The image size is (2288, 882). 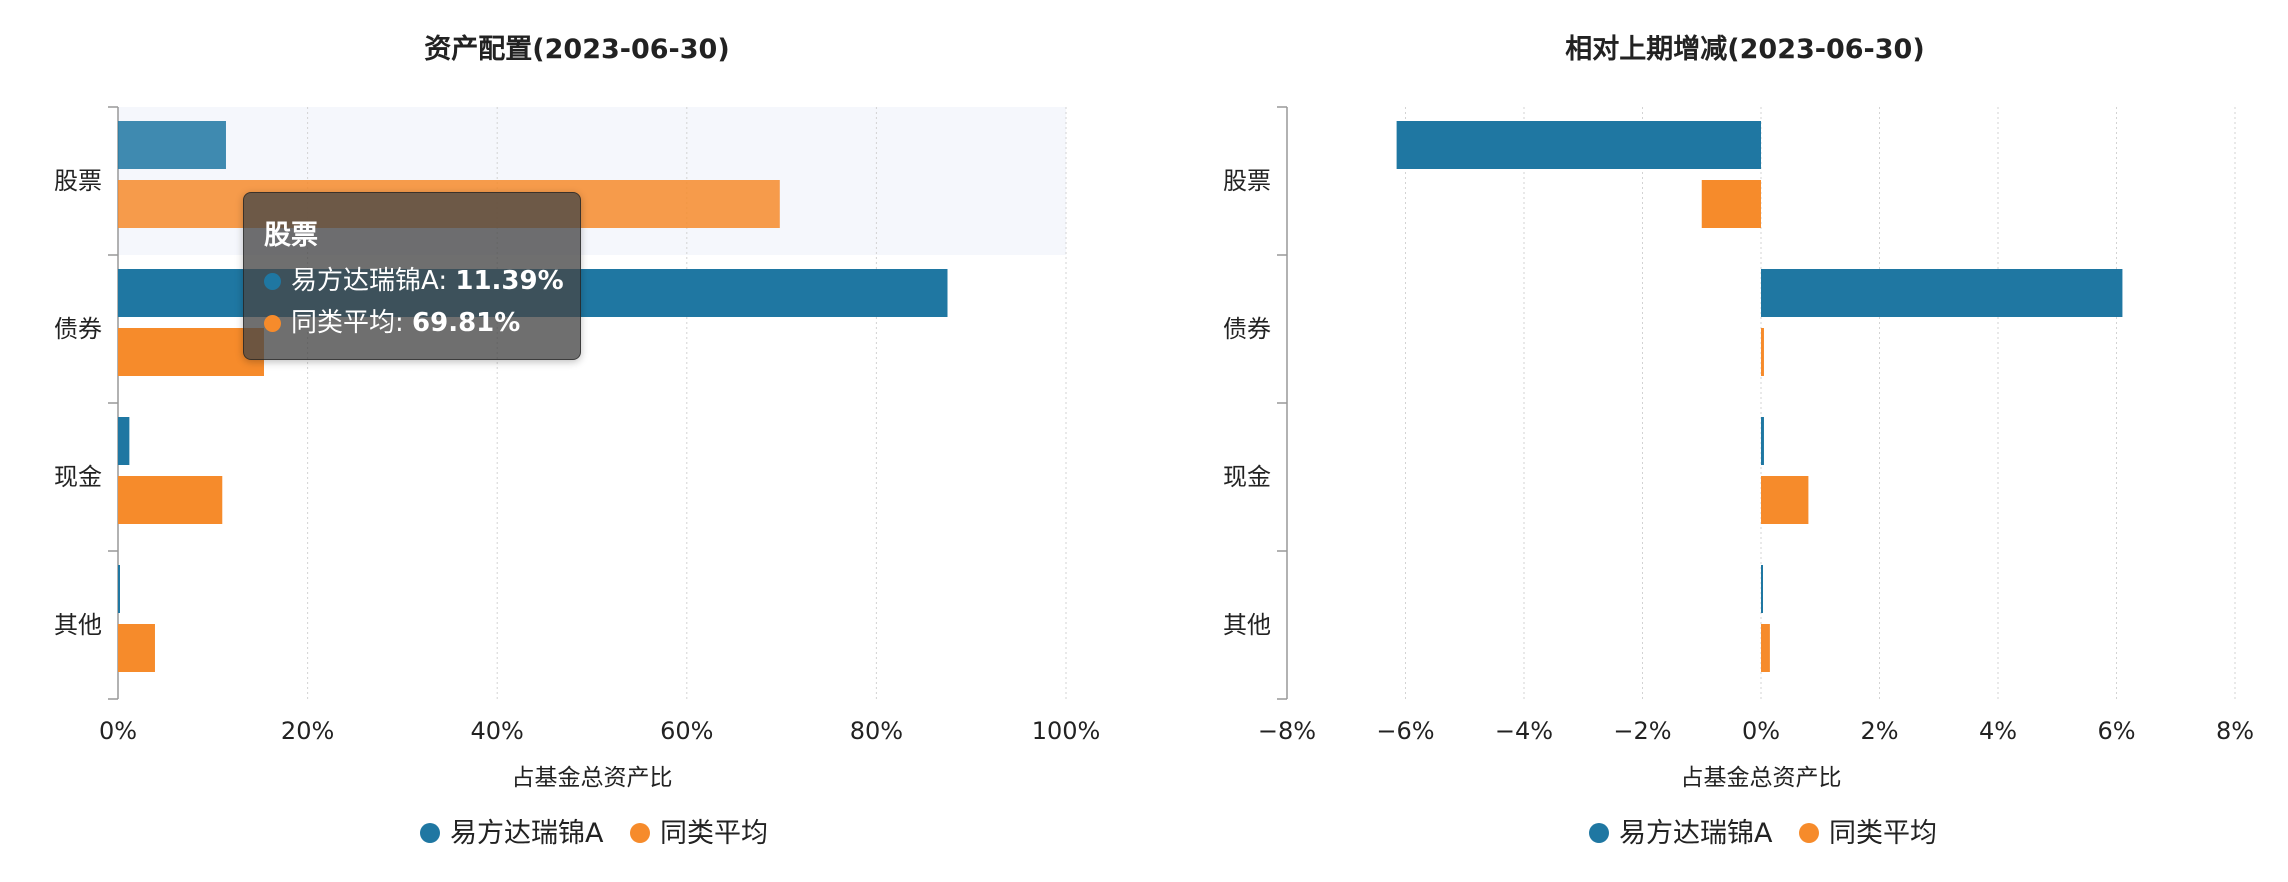 I want to click on tooltip-row-avg: 同类平均: 69.81%, so click(x=422, y=323).